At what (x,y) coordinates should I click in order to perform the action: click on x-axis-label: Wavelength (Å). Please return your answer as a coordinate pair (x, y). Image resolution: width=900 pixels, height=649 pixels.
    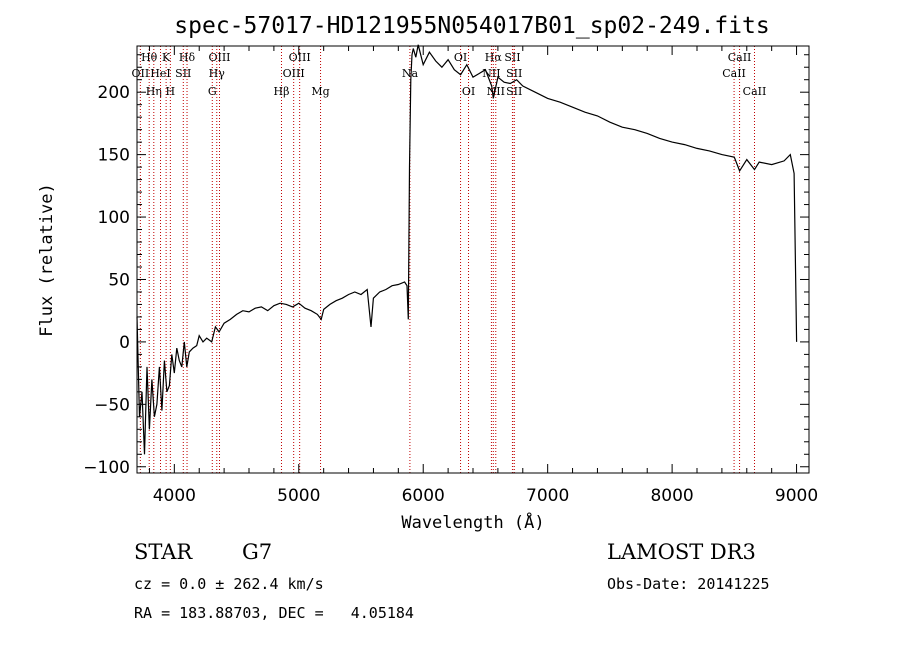
    Looking at the image, I should click on (472, 522).